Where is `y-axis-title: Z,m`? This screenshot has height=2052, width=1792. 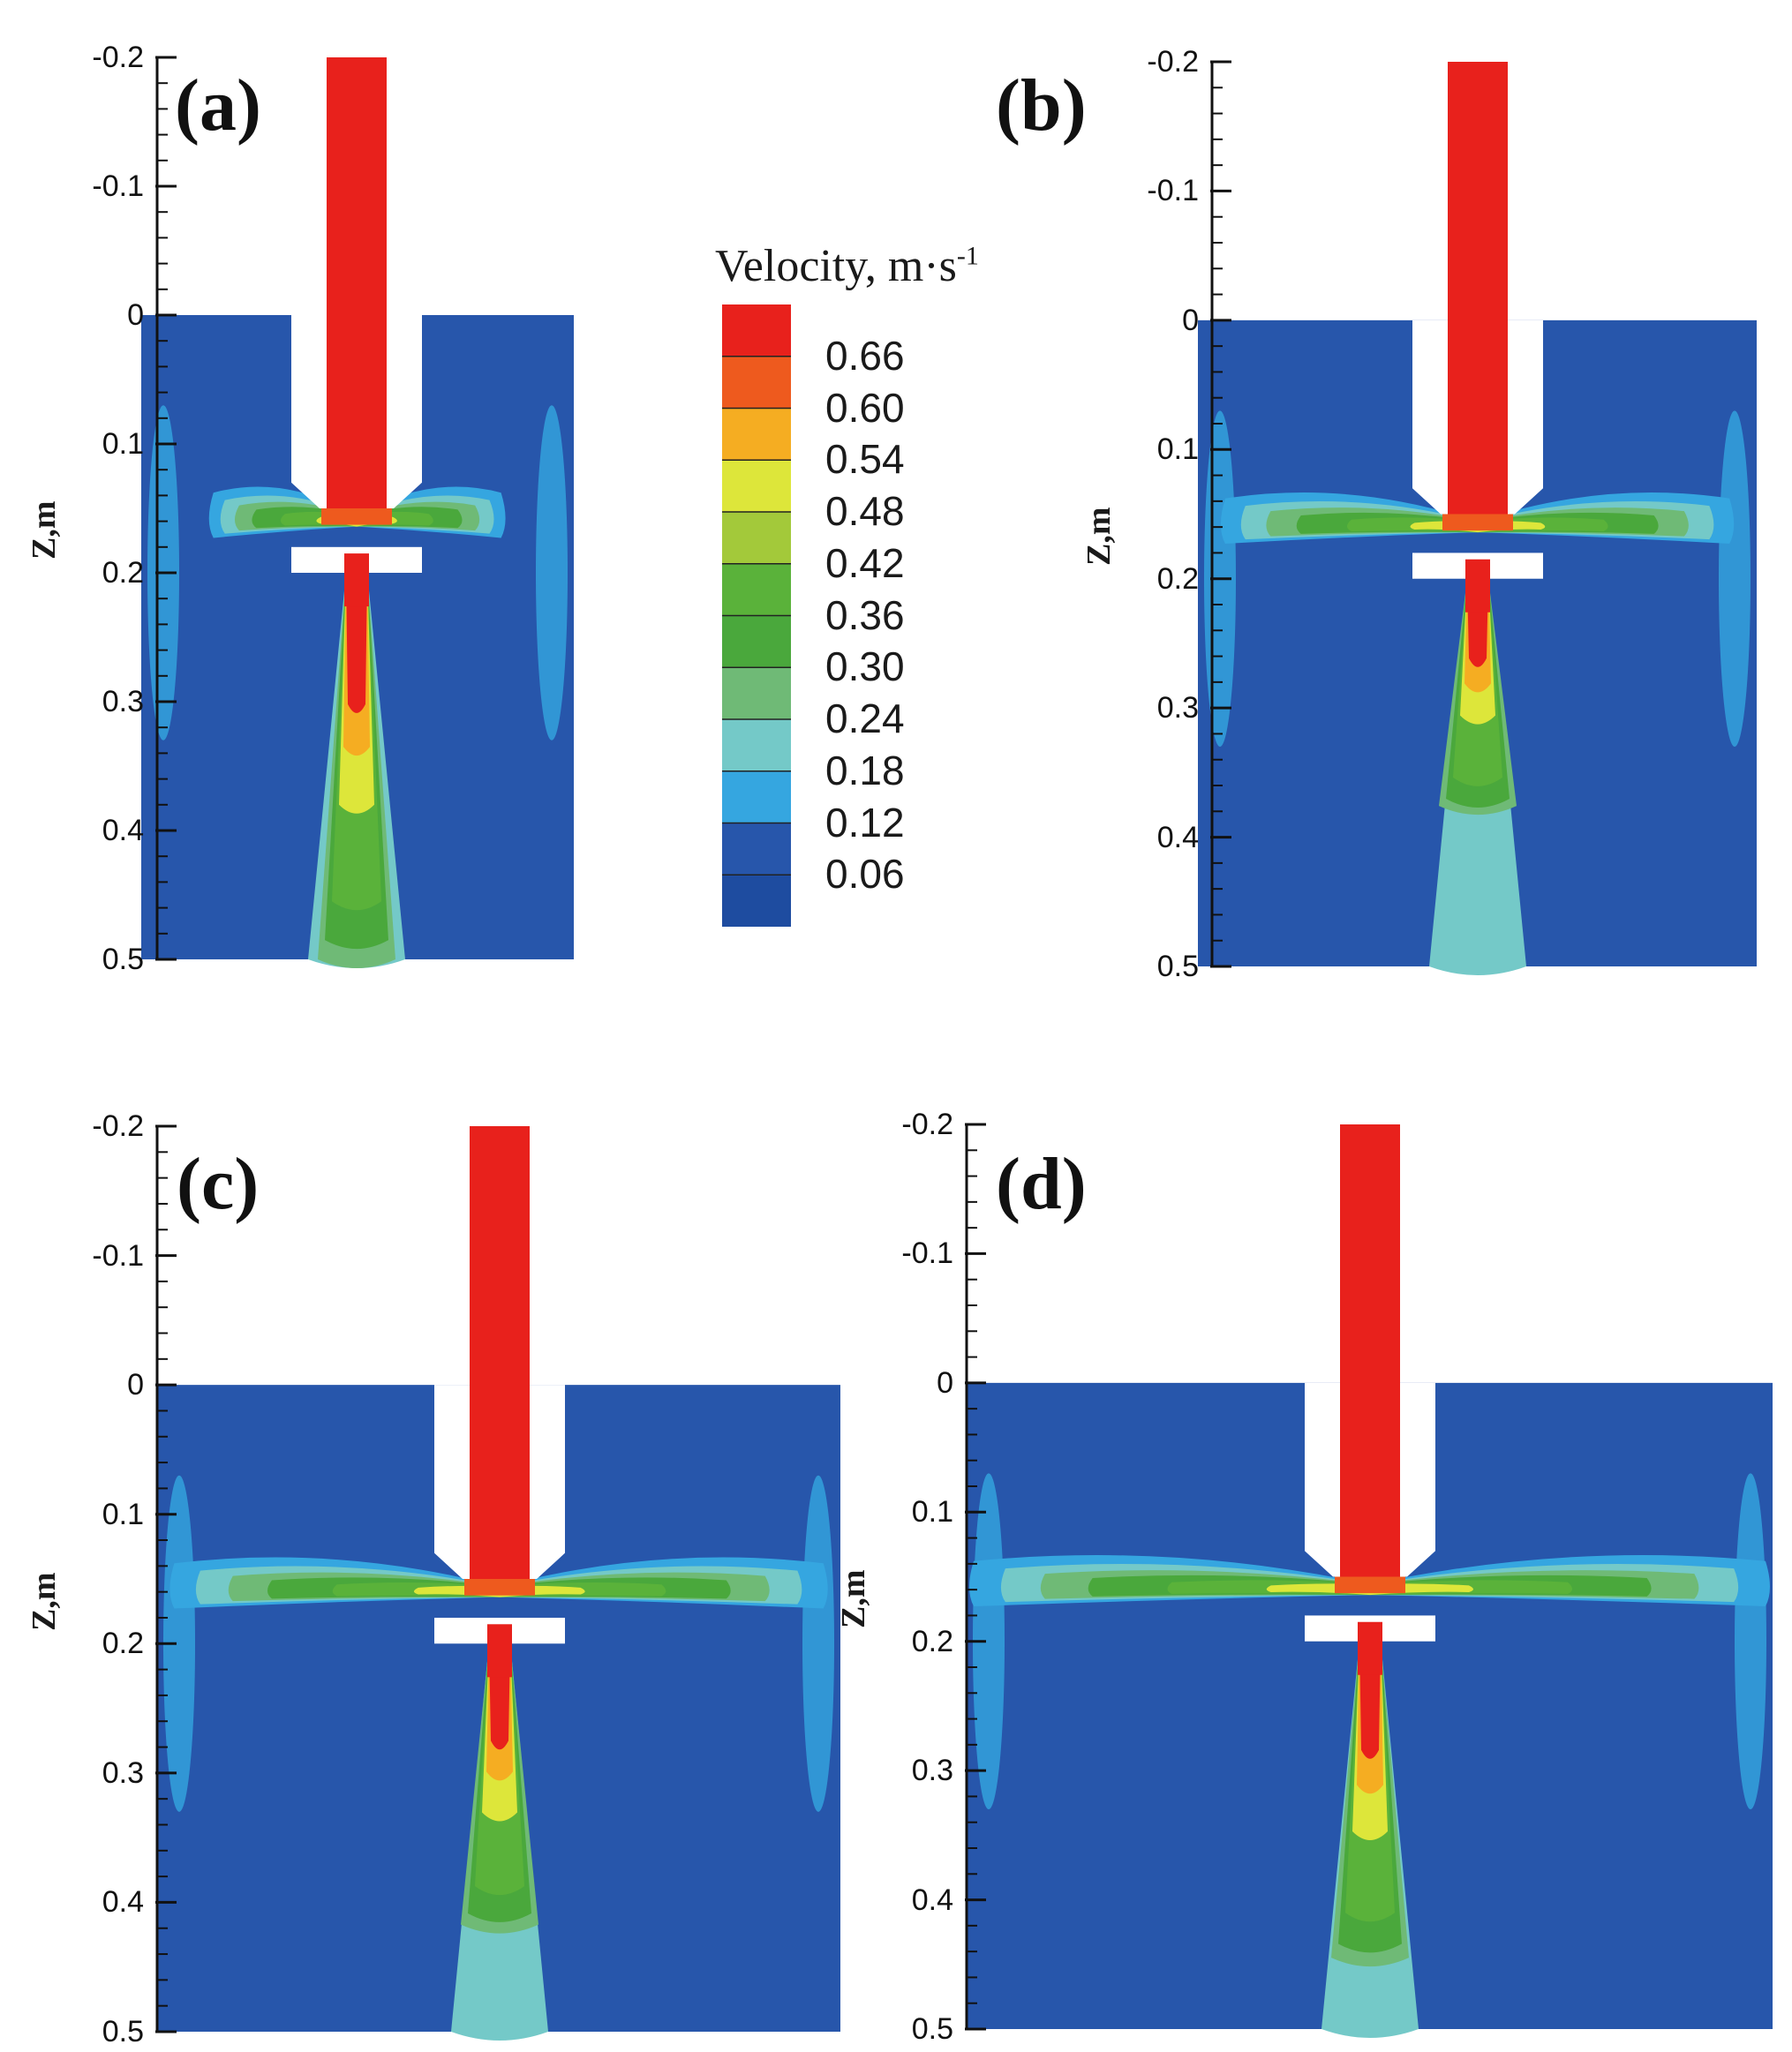 y-axis-title: Z,m is located at coordinates (853, 1599).